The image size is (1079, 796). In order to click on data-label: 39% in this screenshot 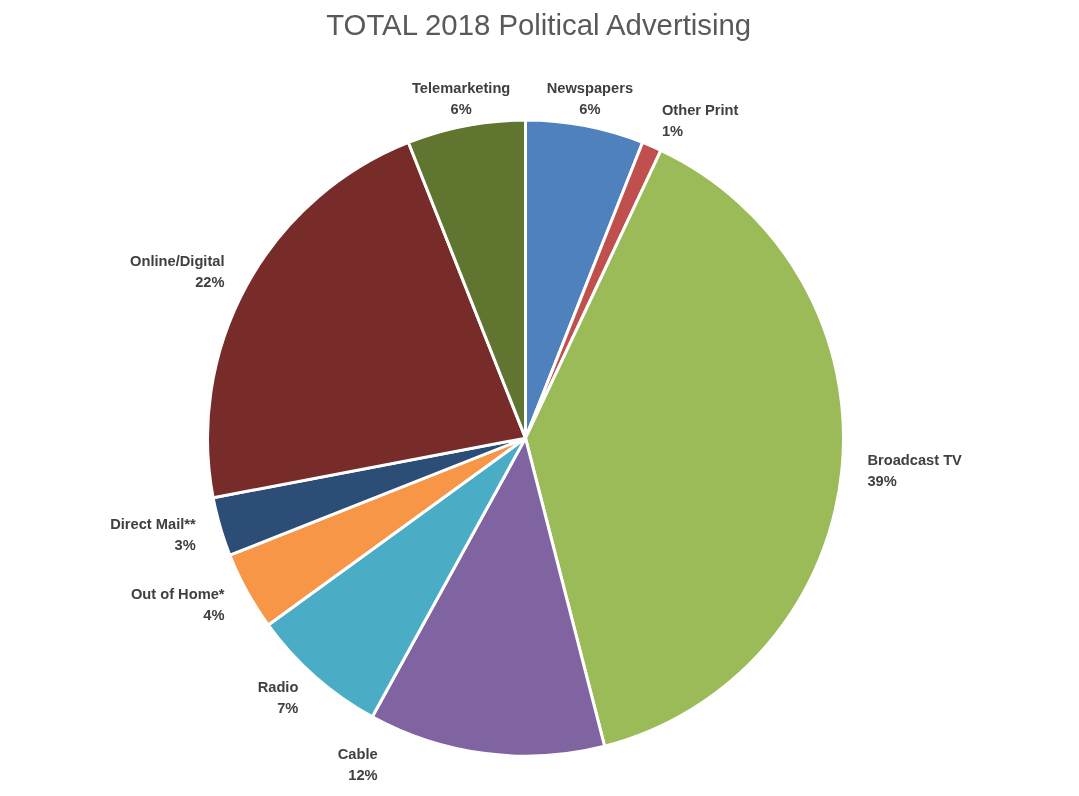, I will do `click(882, 481)`.